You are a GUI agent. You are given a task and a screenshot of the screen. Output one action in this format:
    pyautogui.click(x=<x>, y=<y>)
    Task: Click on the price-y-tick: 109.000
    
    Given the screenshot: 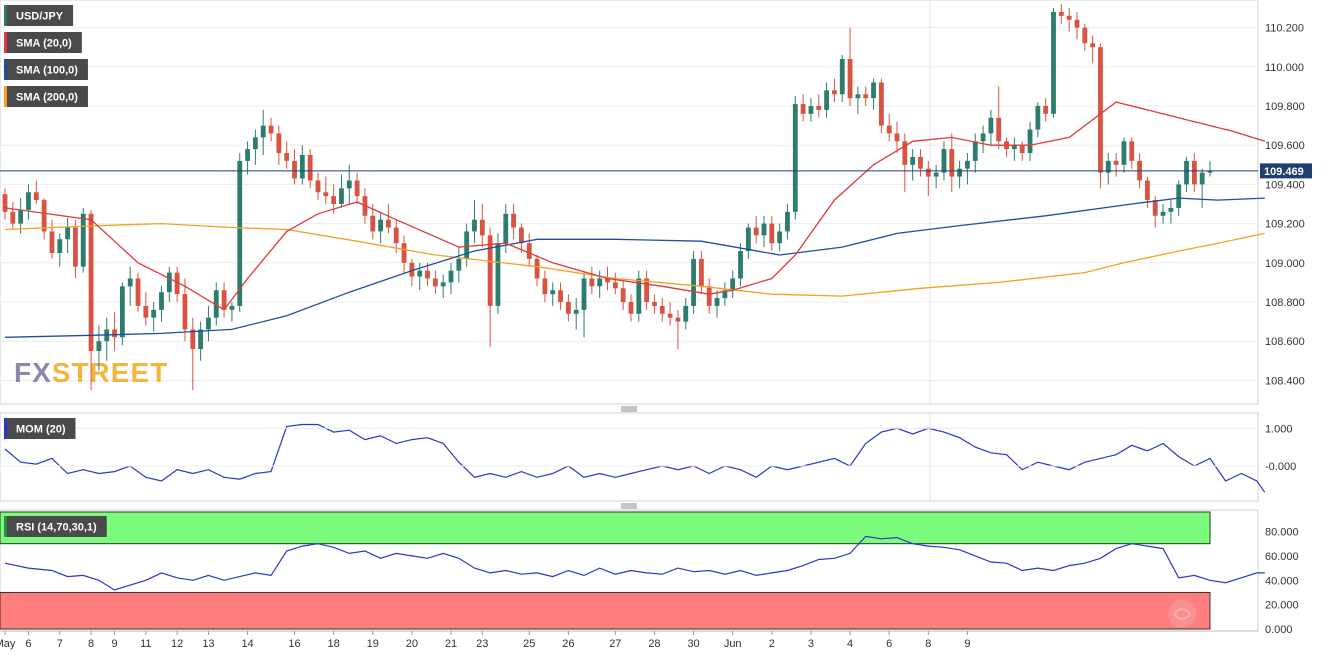 What is the action you would take?
    pyautogui.click(x=1285, y=264)
    